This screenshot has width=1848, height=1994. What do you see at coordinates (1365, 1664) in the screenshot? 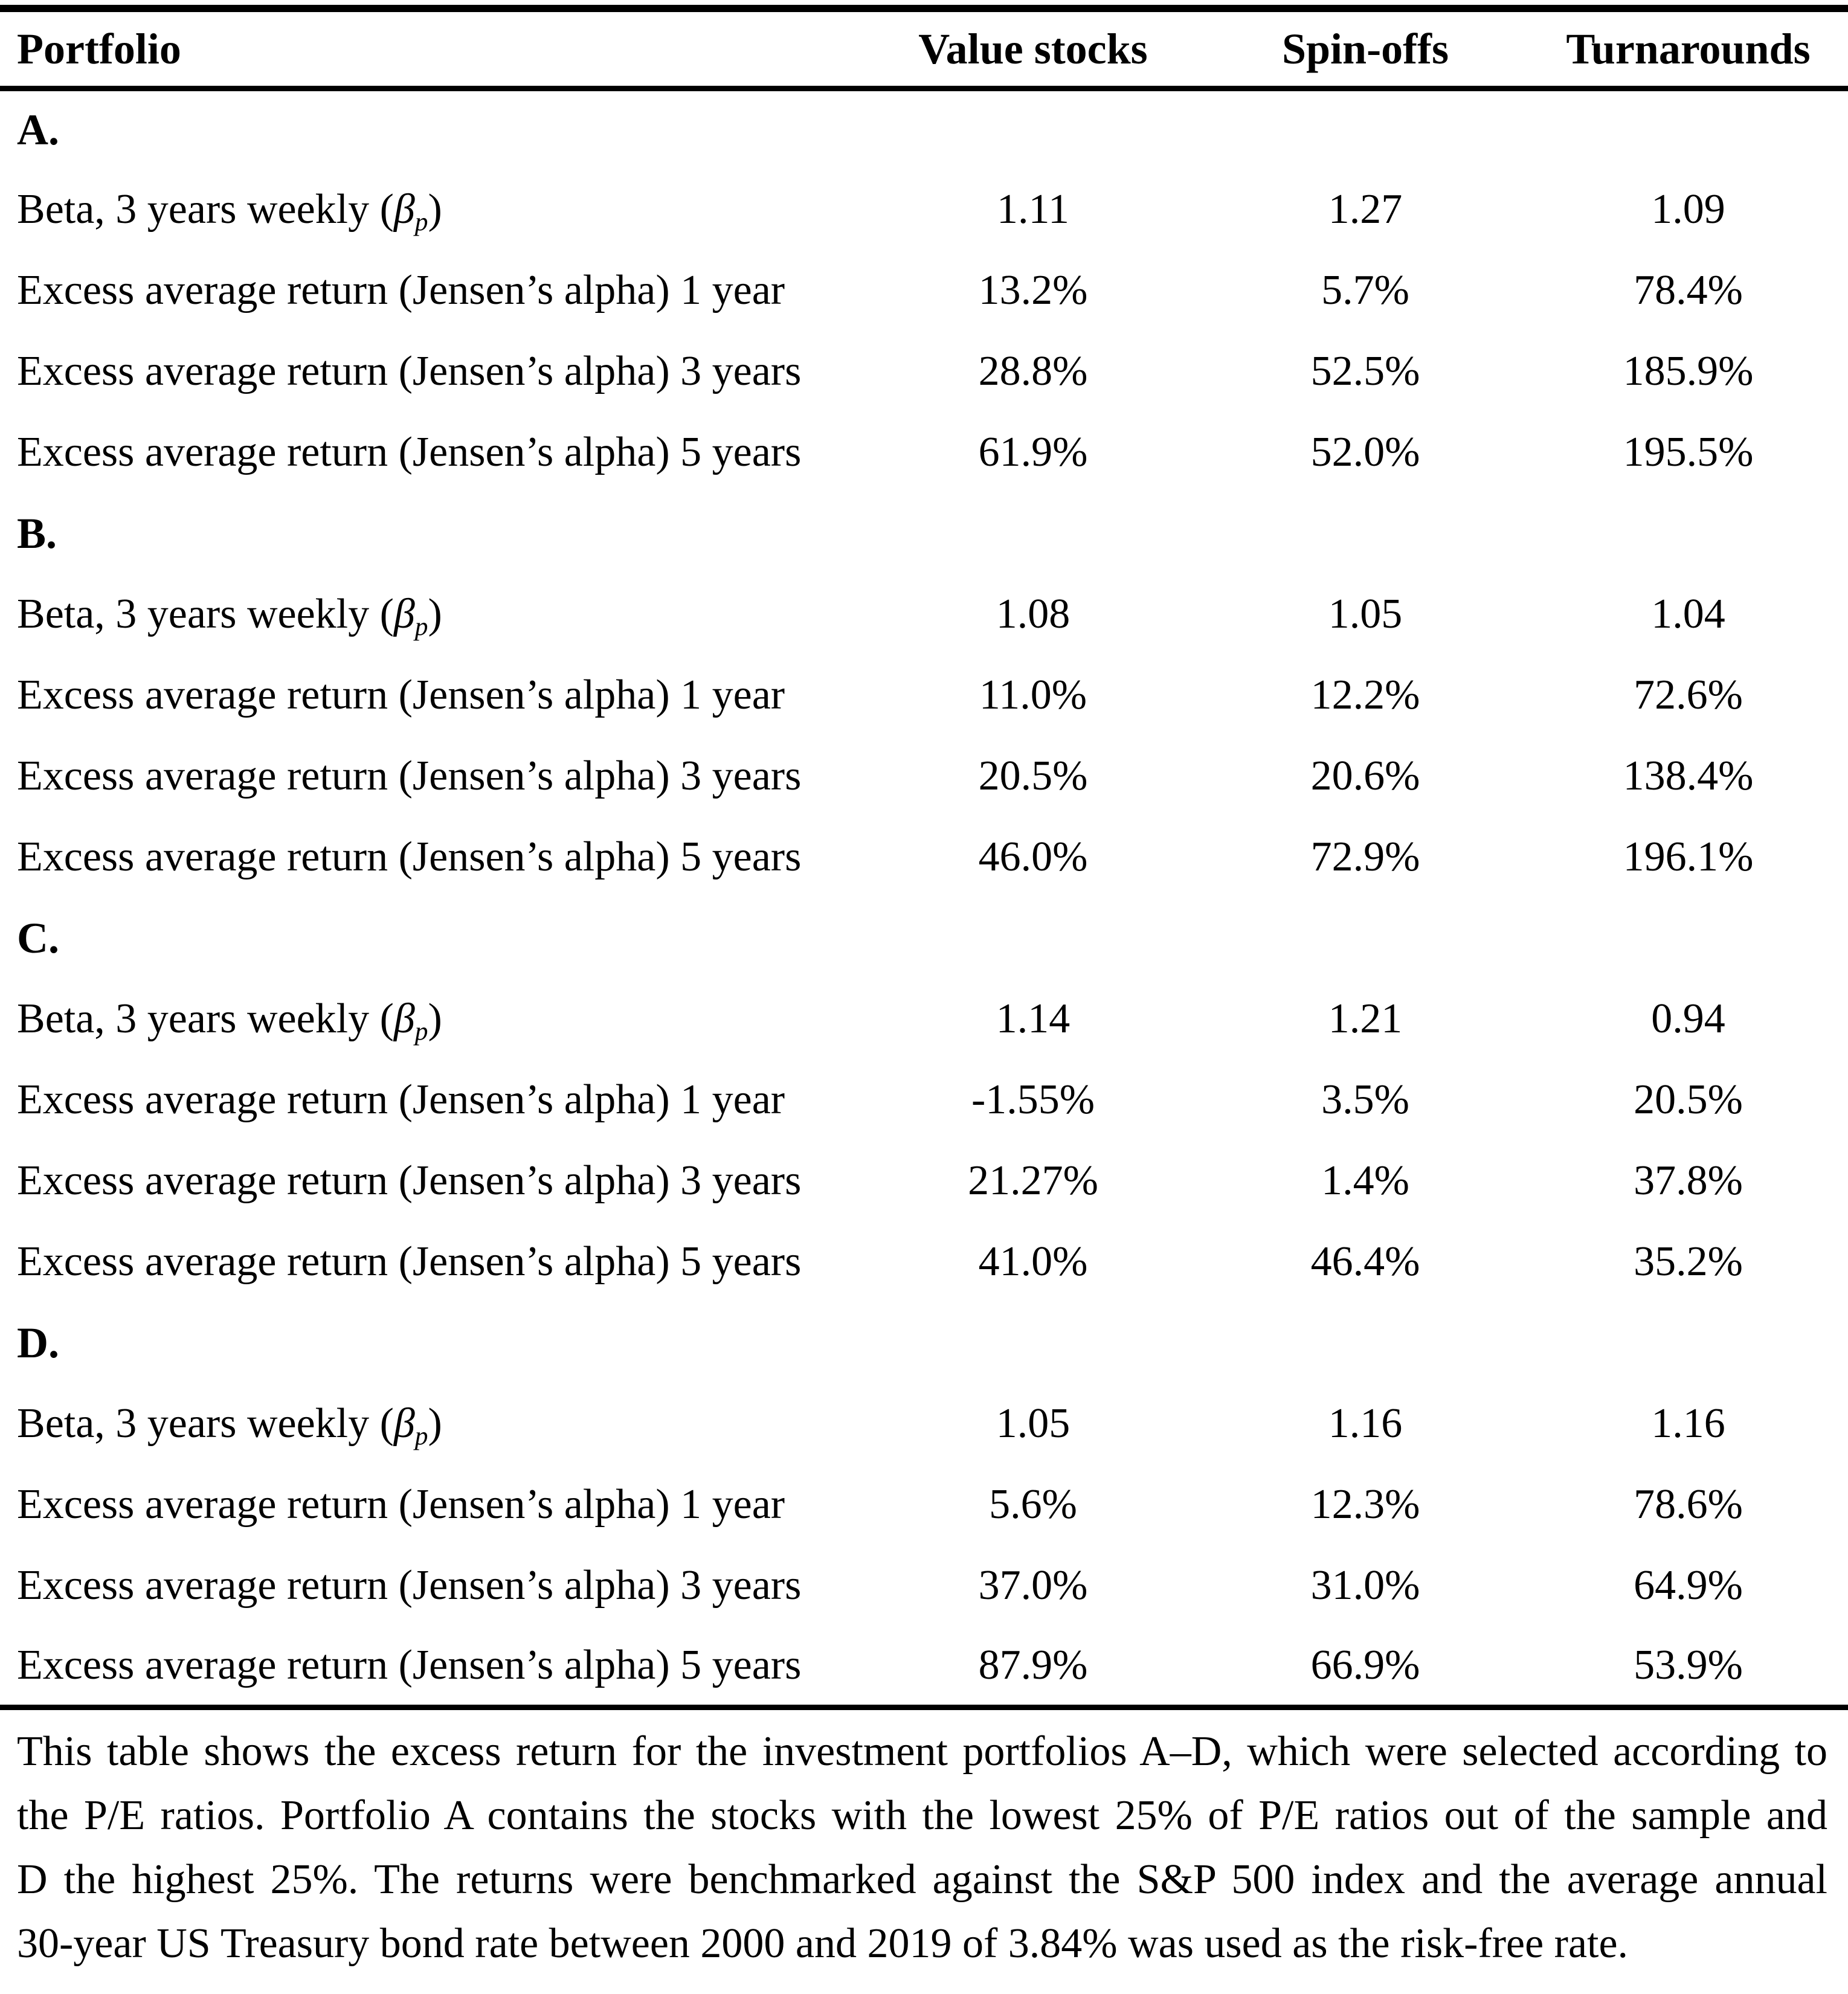
I see `cell-d-alpha5y-spin-offs: 66.9%` at bounding box center [1365, 1664].